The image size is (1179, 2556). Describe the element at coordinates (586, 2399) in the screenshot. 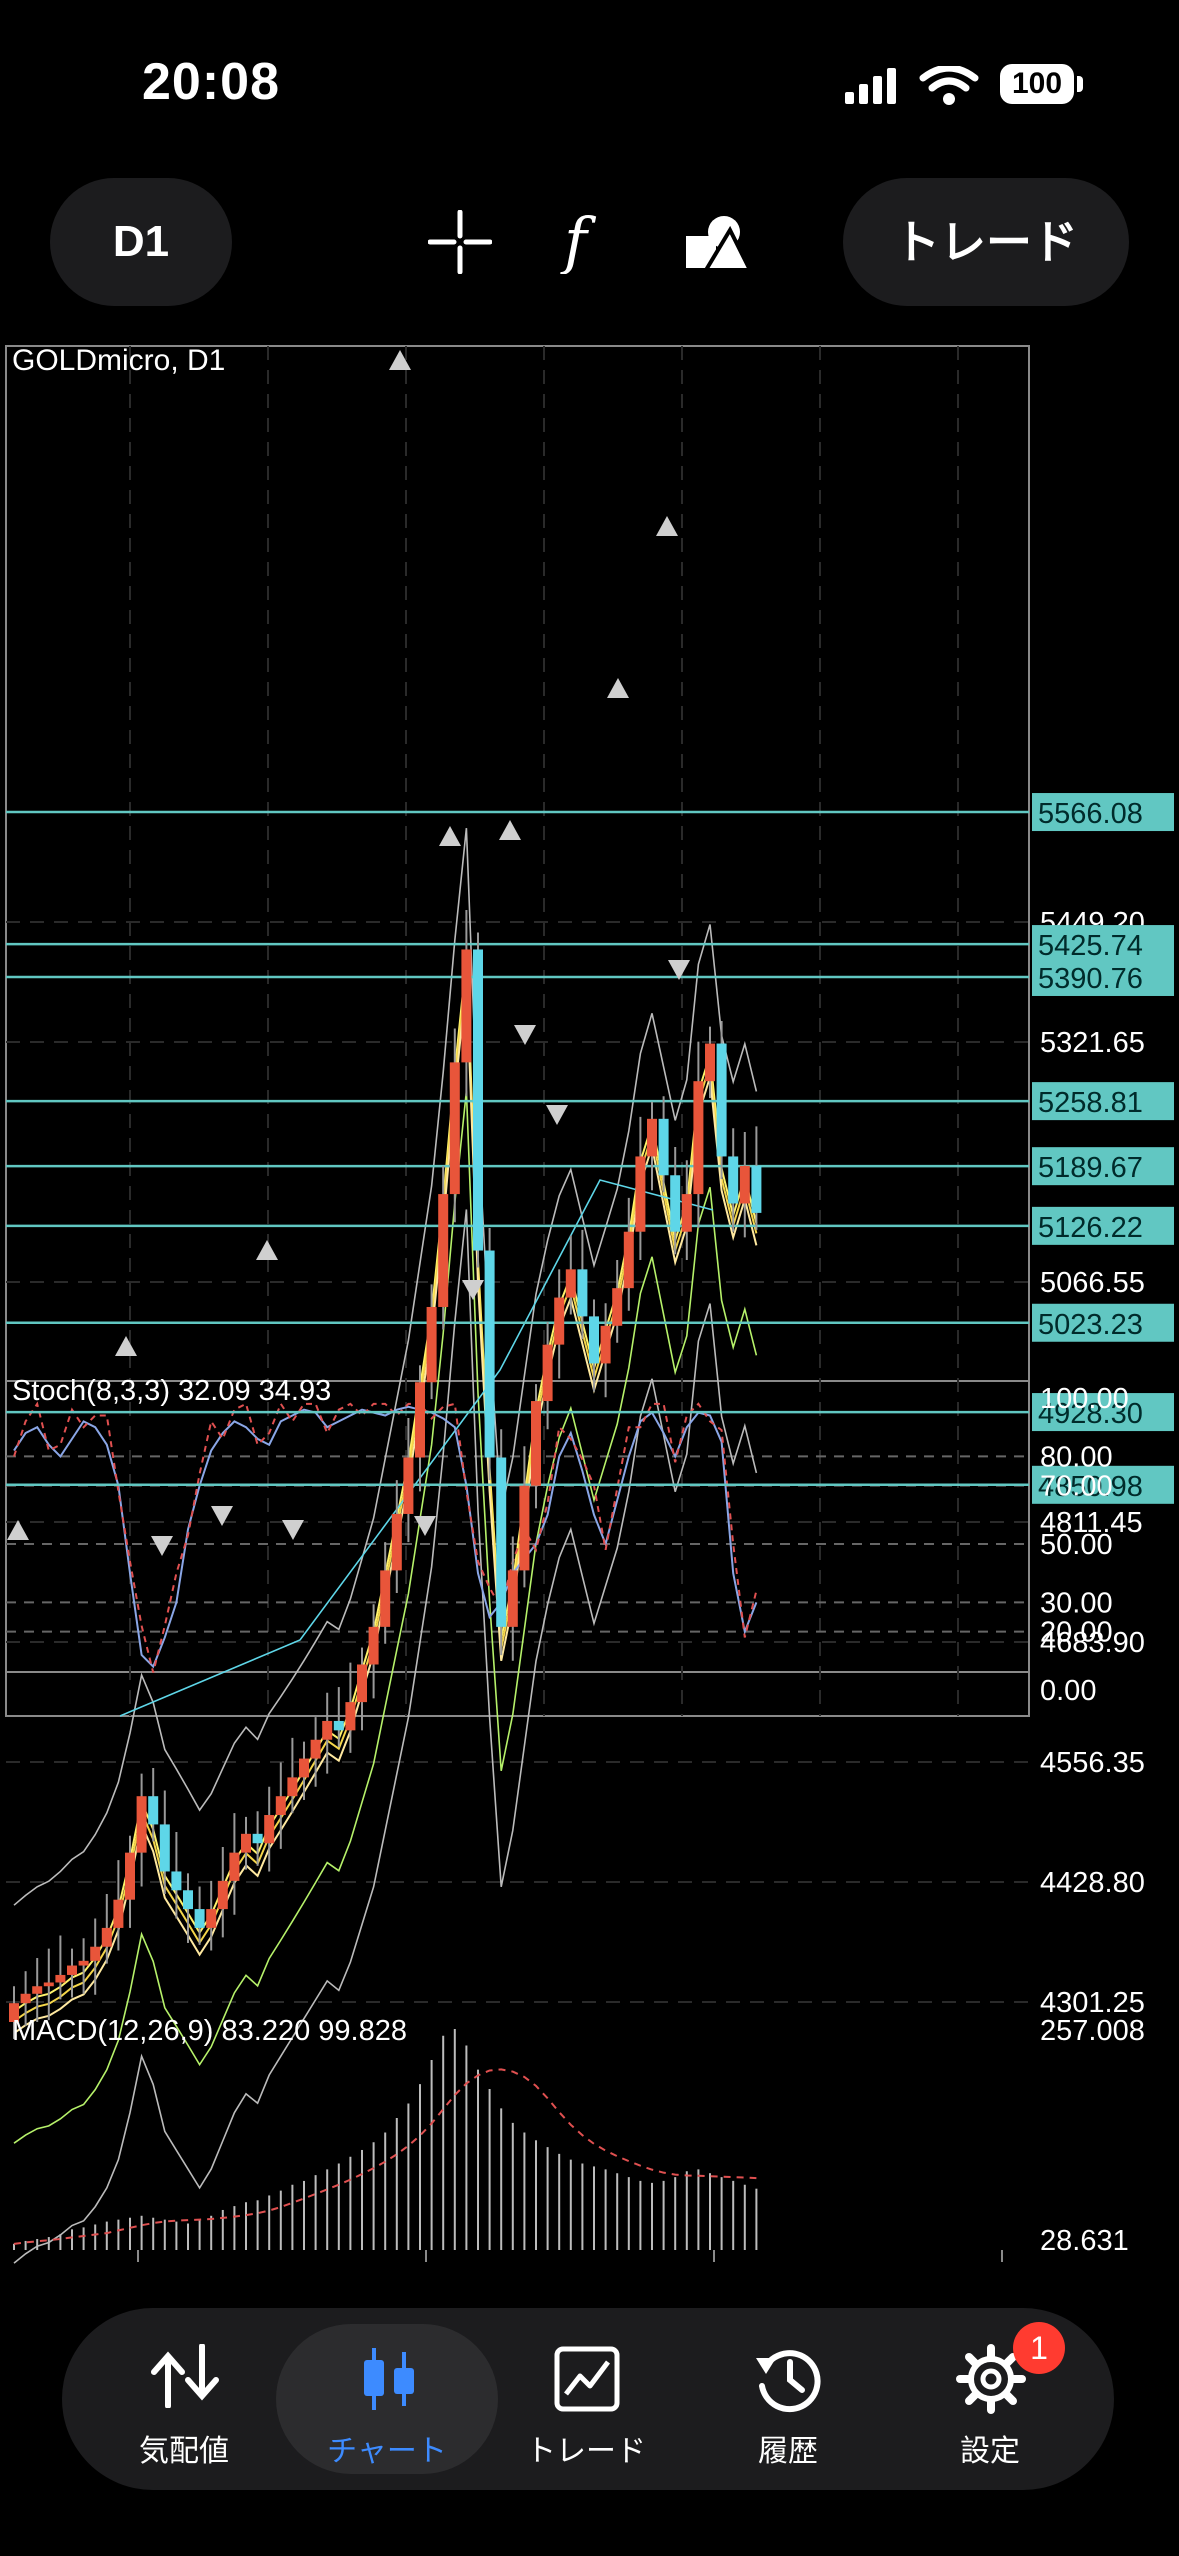

I see `nav-trade: トレード` at that location.